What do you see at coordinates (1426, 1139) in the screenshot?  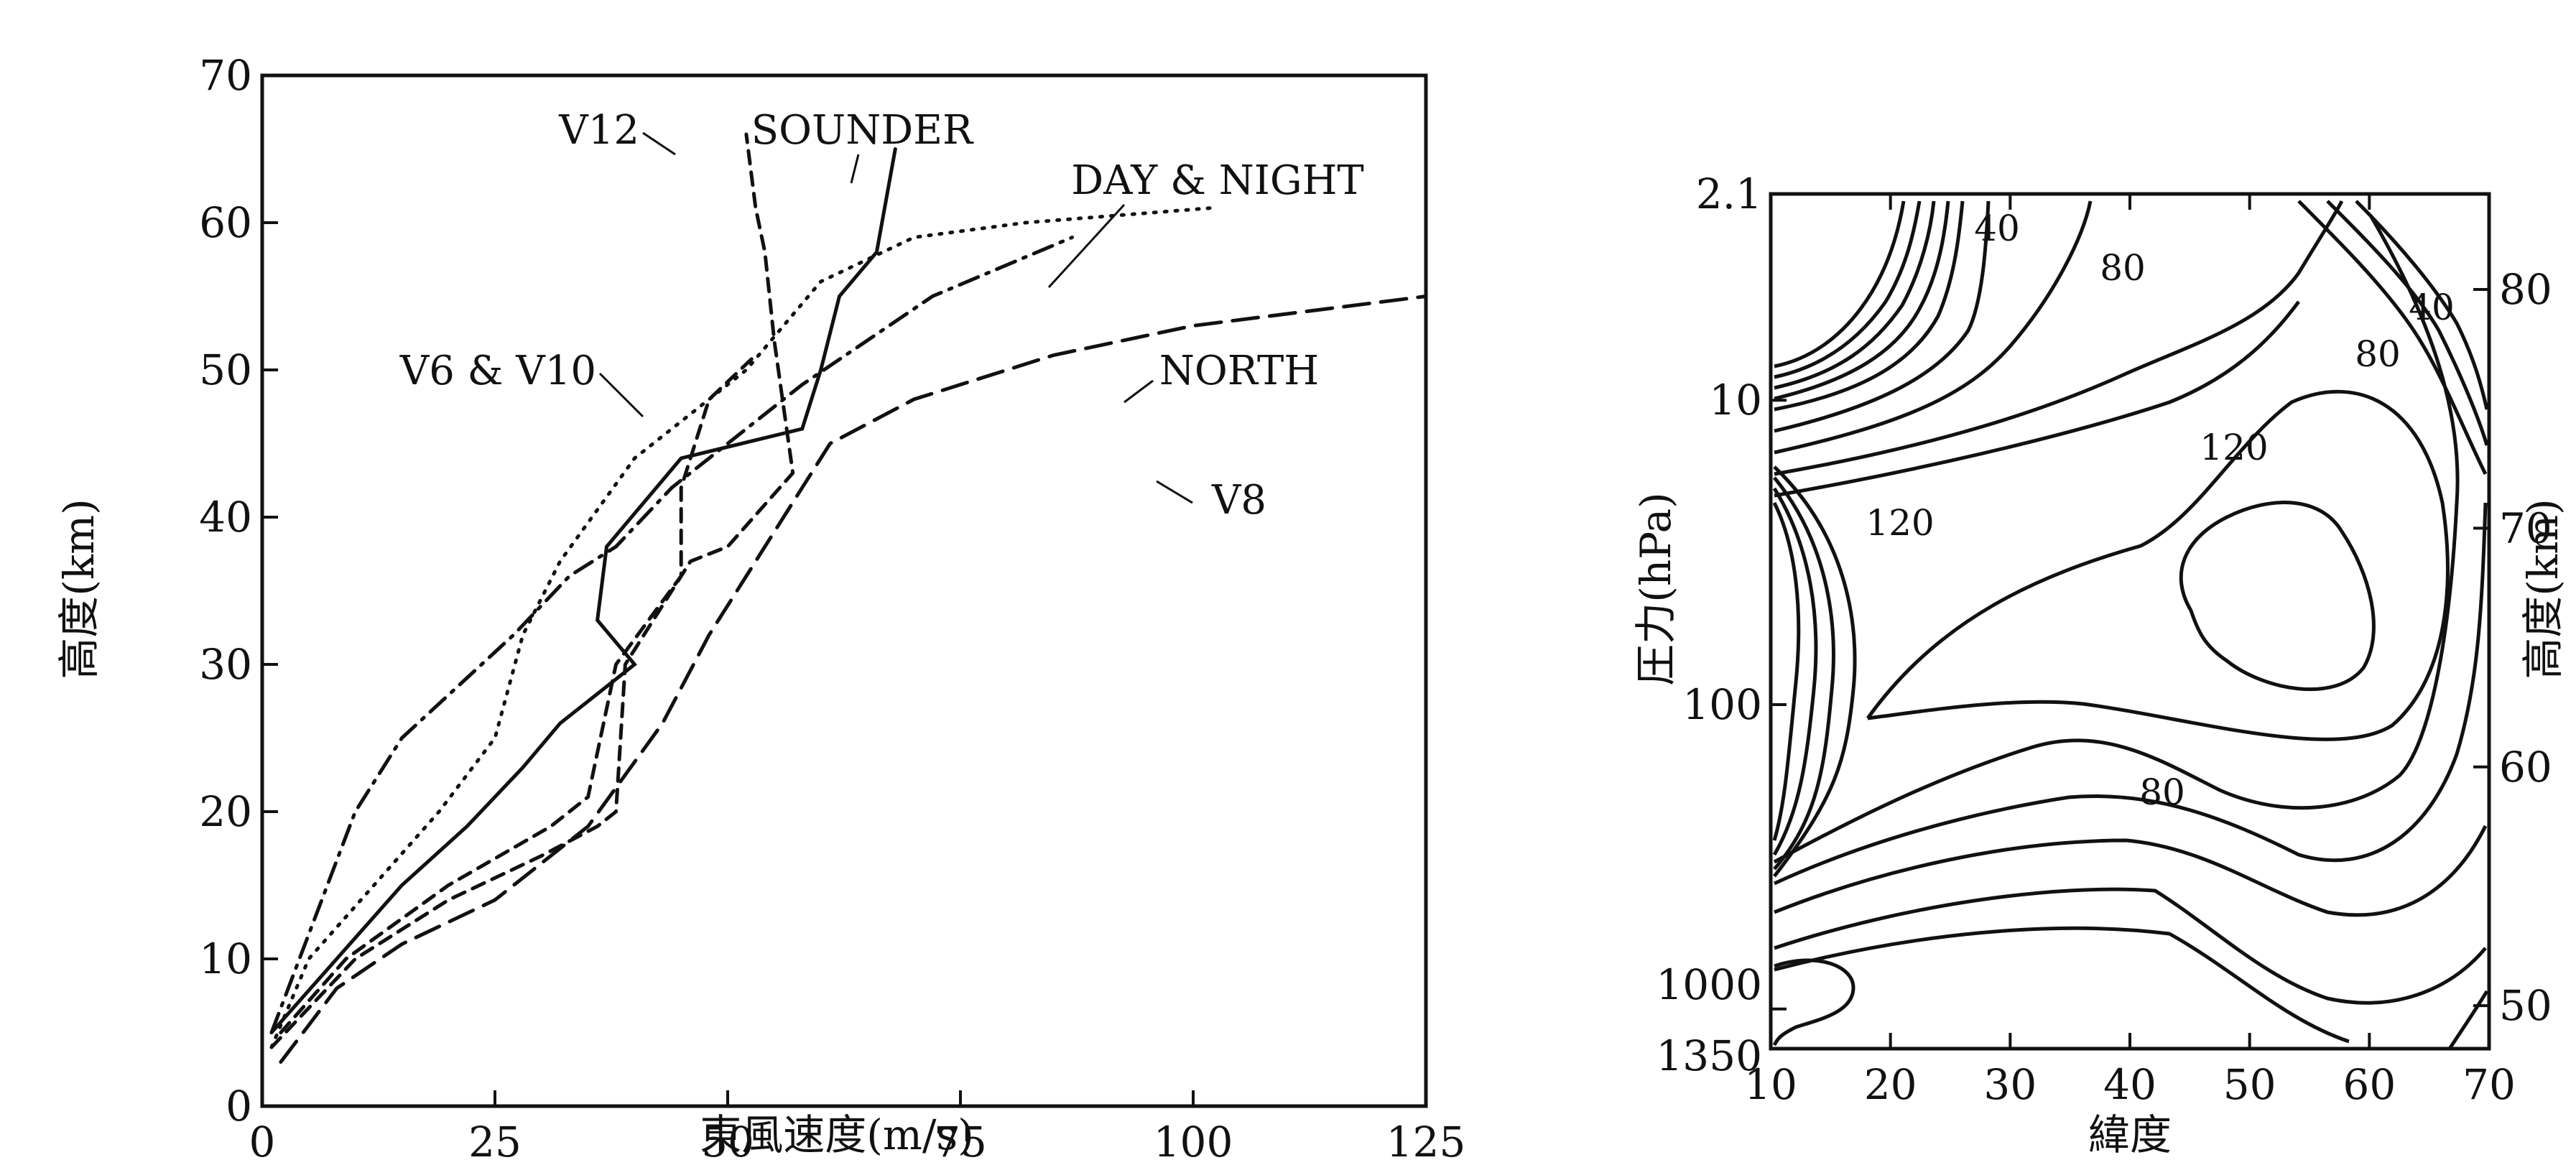 I see `left-x-tick-label: 125` at bounding box center [1426, 1139].